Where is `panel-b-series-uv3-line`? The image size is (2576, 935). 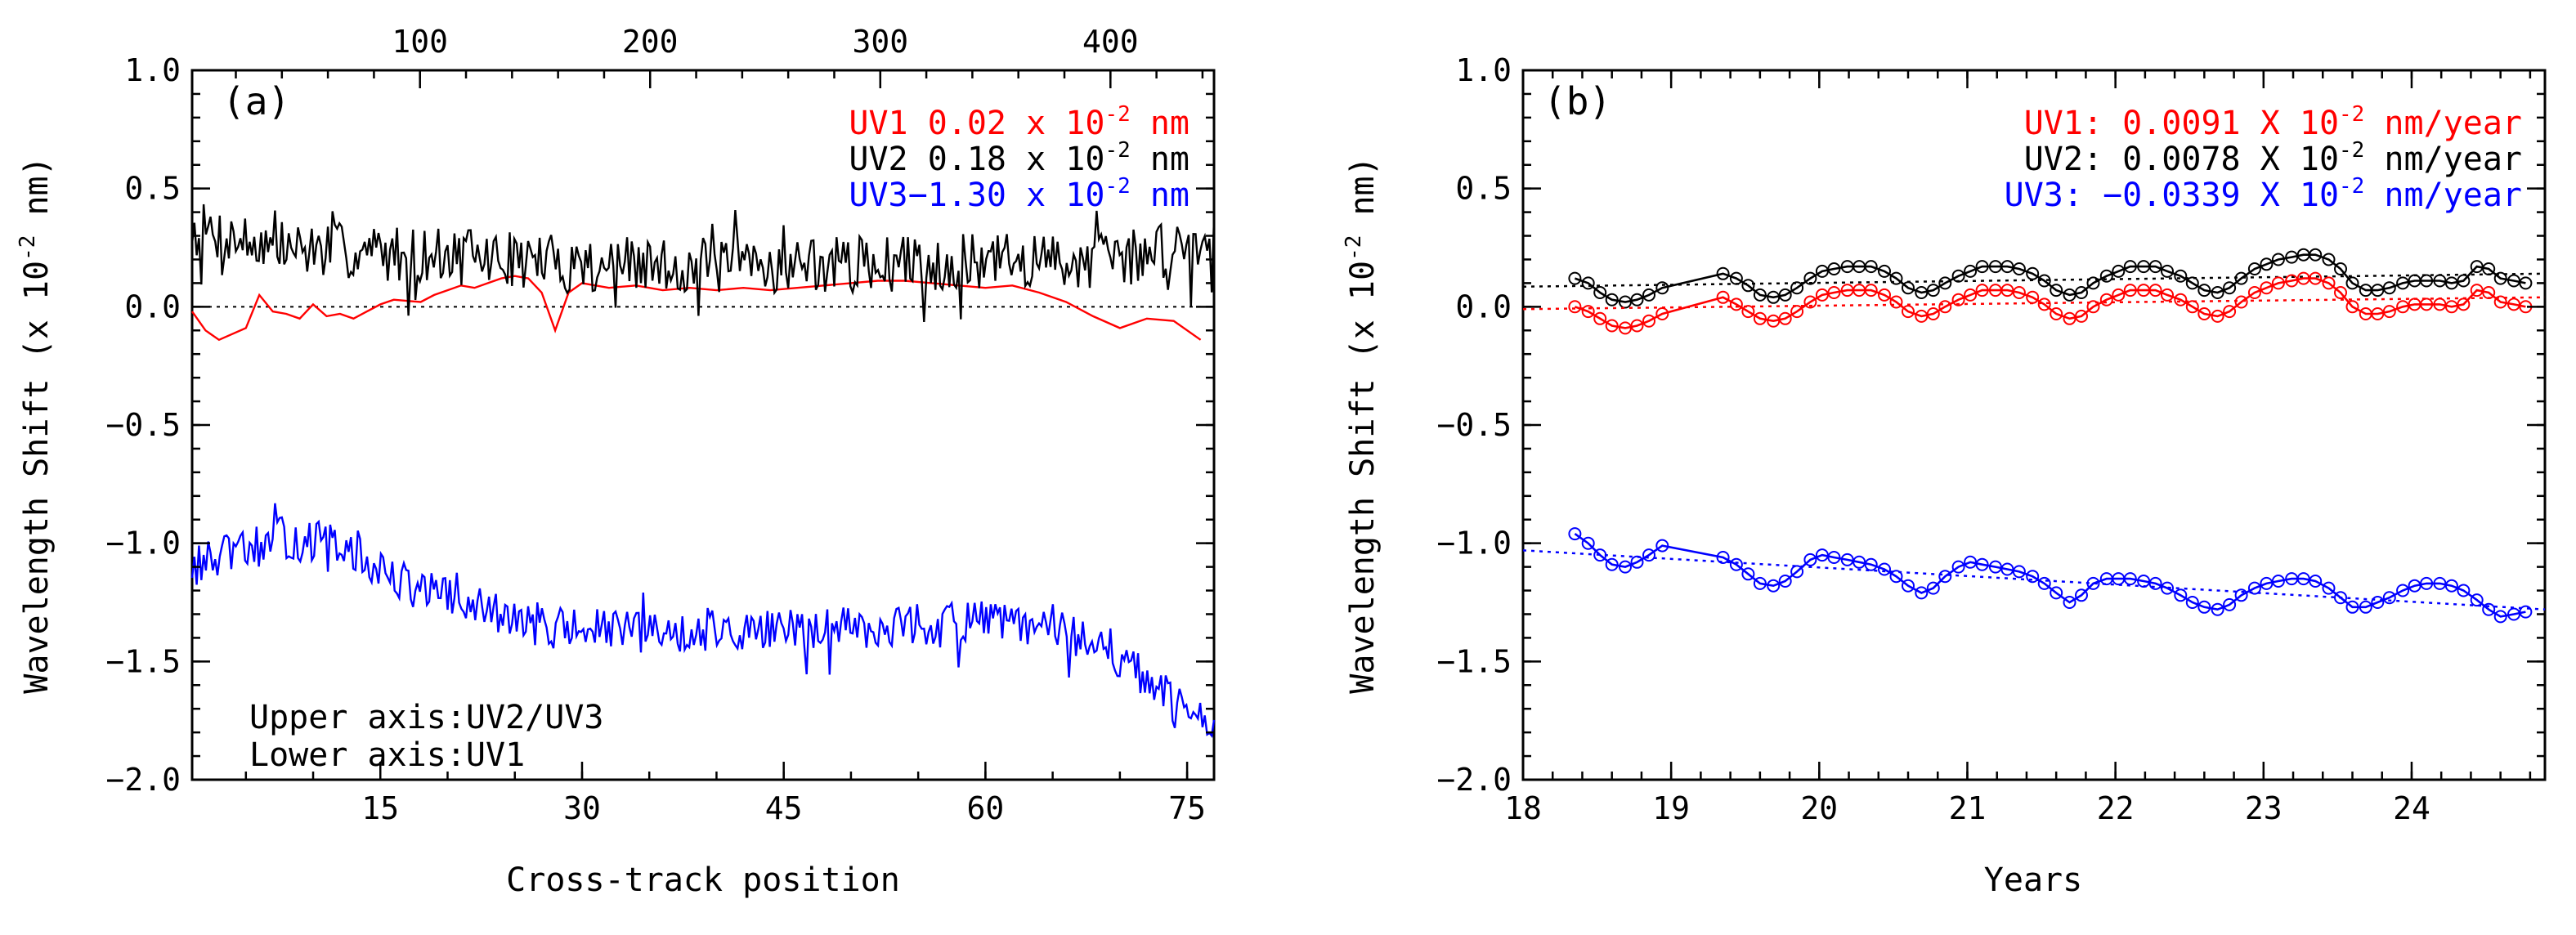 panel-b-series-uv3-line is located at coordinates (2050, 576).